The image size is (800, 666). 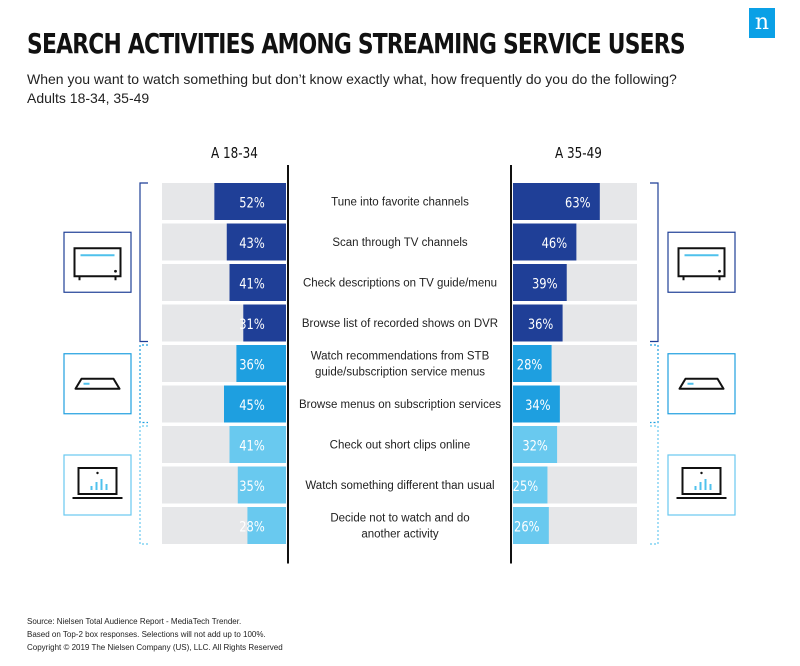 I want to click on chart-audience: Adults 18-34, 35-49, so click(x=88, y=98).